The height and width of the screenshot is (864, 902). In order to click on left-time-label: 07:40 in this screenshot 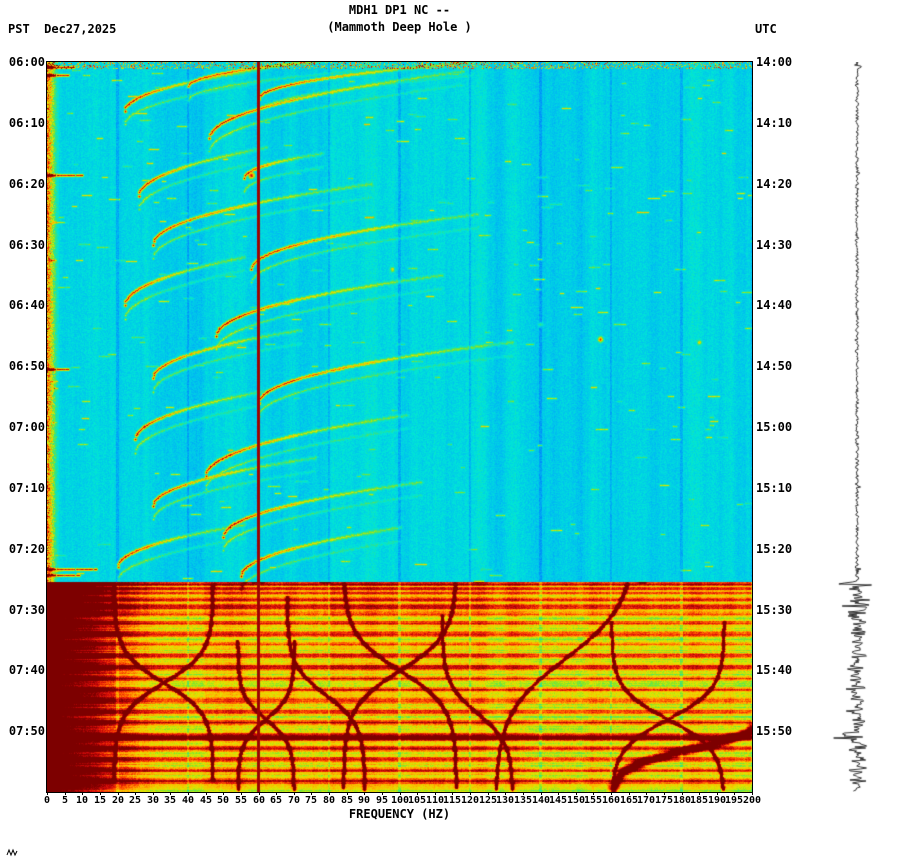, I will do `click(26, 670)`.